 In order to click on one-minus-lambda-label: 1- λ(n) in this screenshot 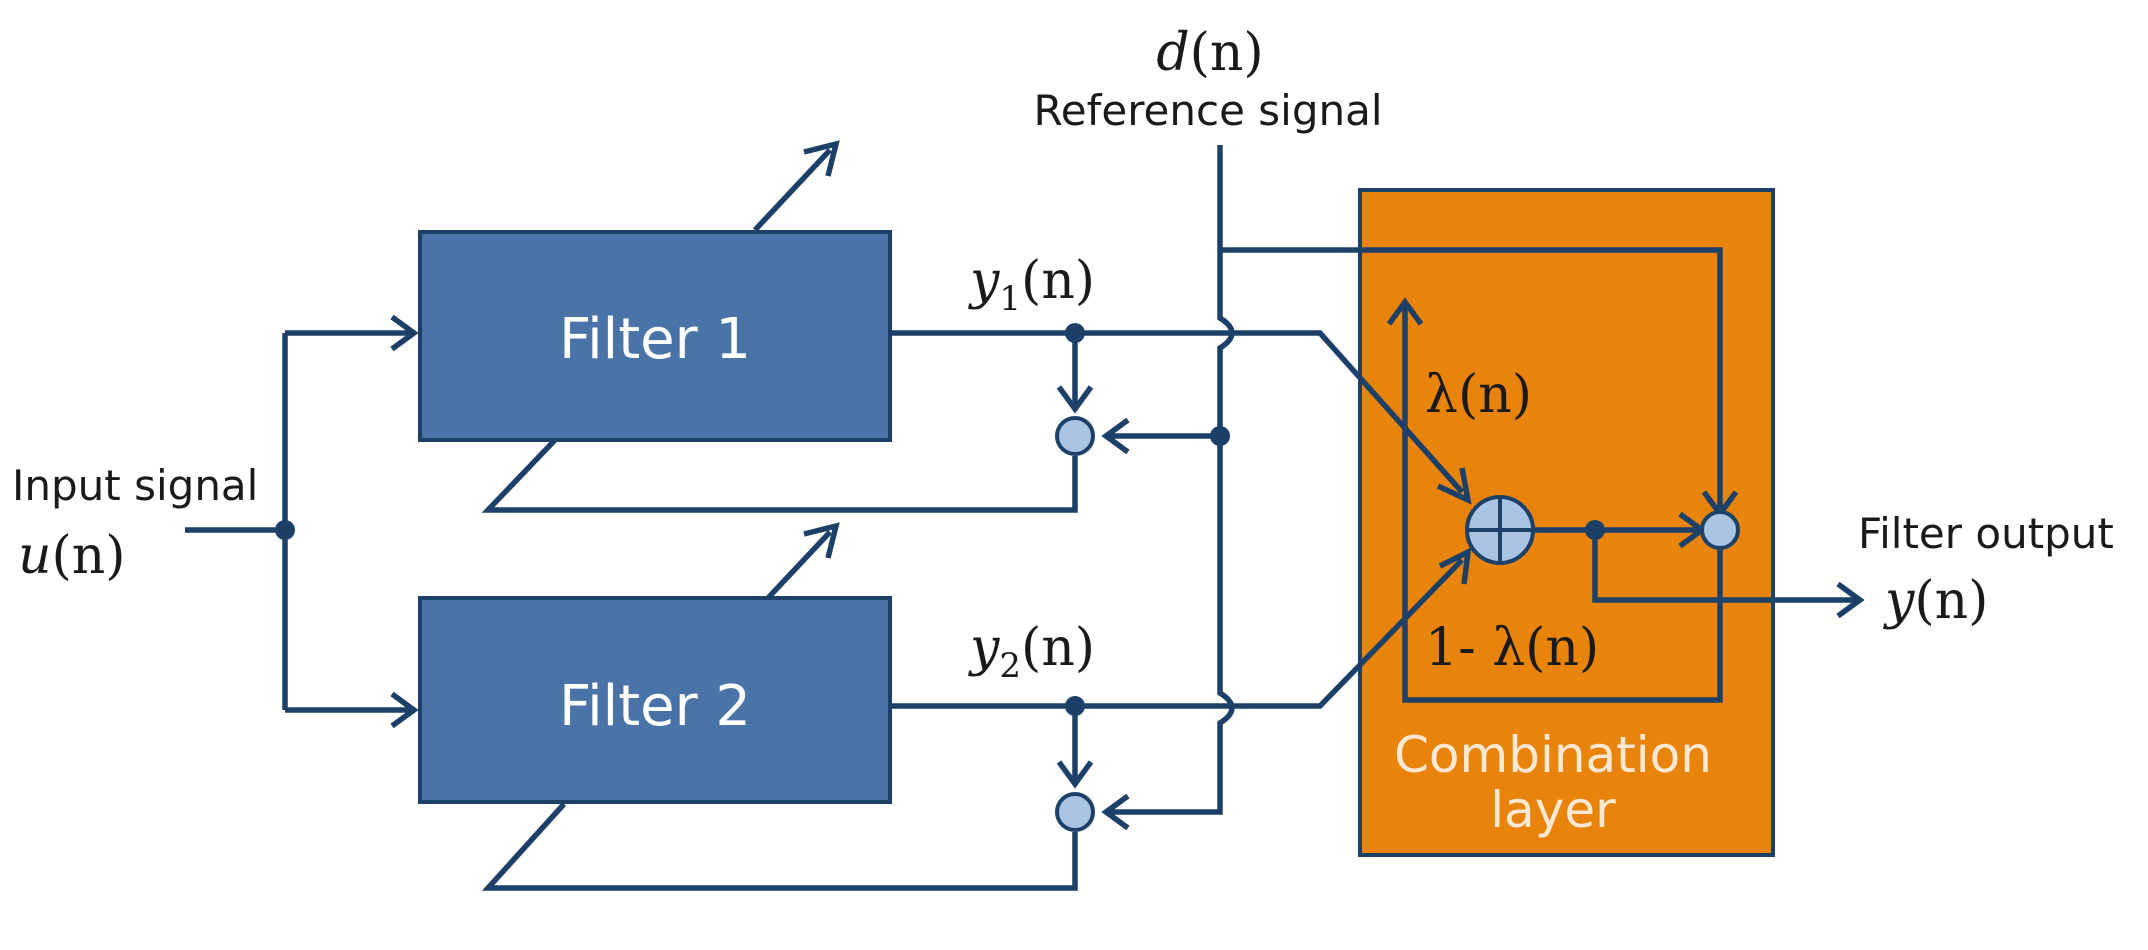, I will do `click(1512, 648)`.